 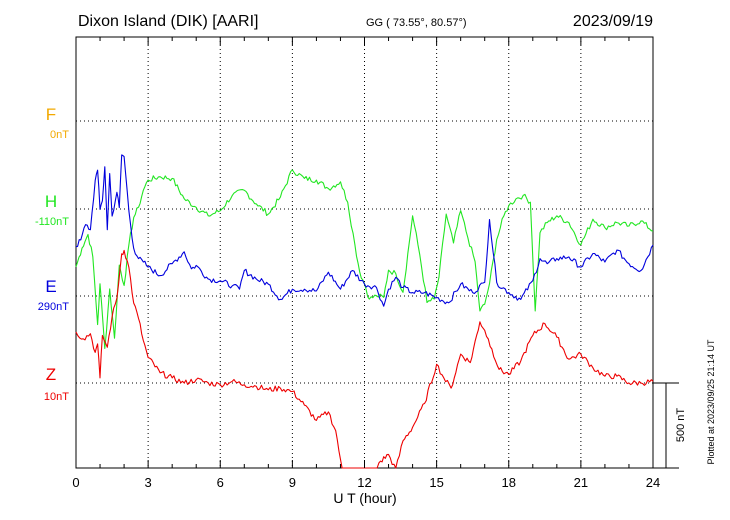 What do you see at coordinates (51, 201) in the screenshot?
I see `series-name: H` at bounding box center [51, 201].